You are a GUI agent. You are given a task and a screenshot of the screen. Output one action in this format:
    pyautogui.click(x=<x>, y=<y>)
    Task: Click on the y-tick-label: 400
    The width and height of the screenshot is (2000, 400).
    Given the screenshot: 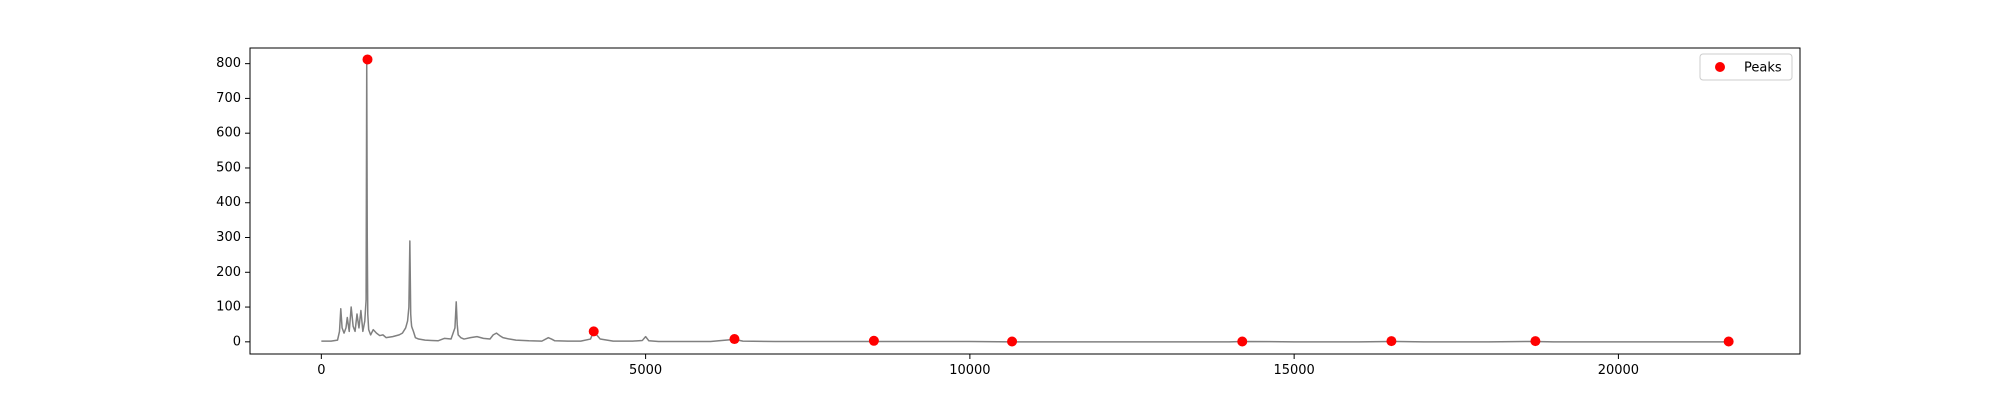 What is the action you would take?
    pyautogui.click(x=228, y=202)
    